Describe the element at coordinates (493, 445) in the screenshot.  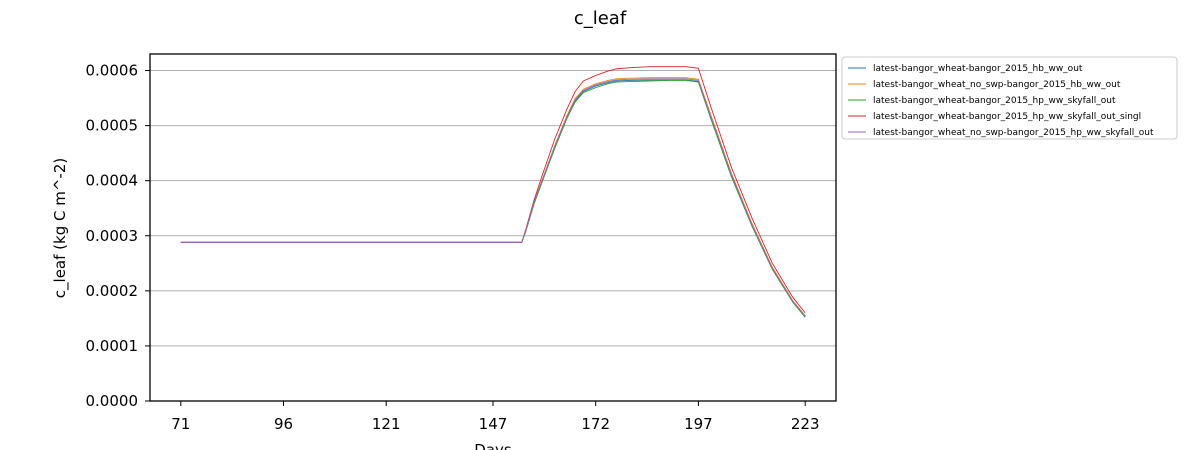
I see `x-axis-label: Days` at that location.